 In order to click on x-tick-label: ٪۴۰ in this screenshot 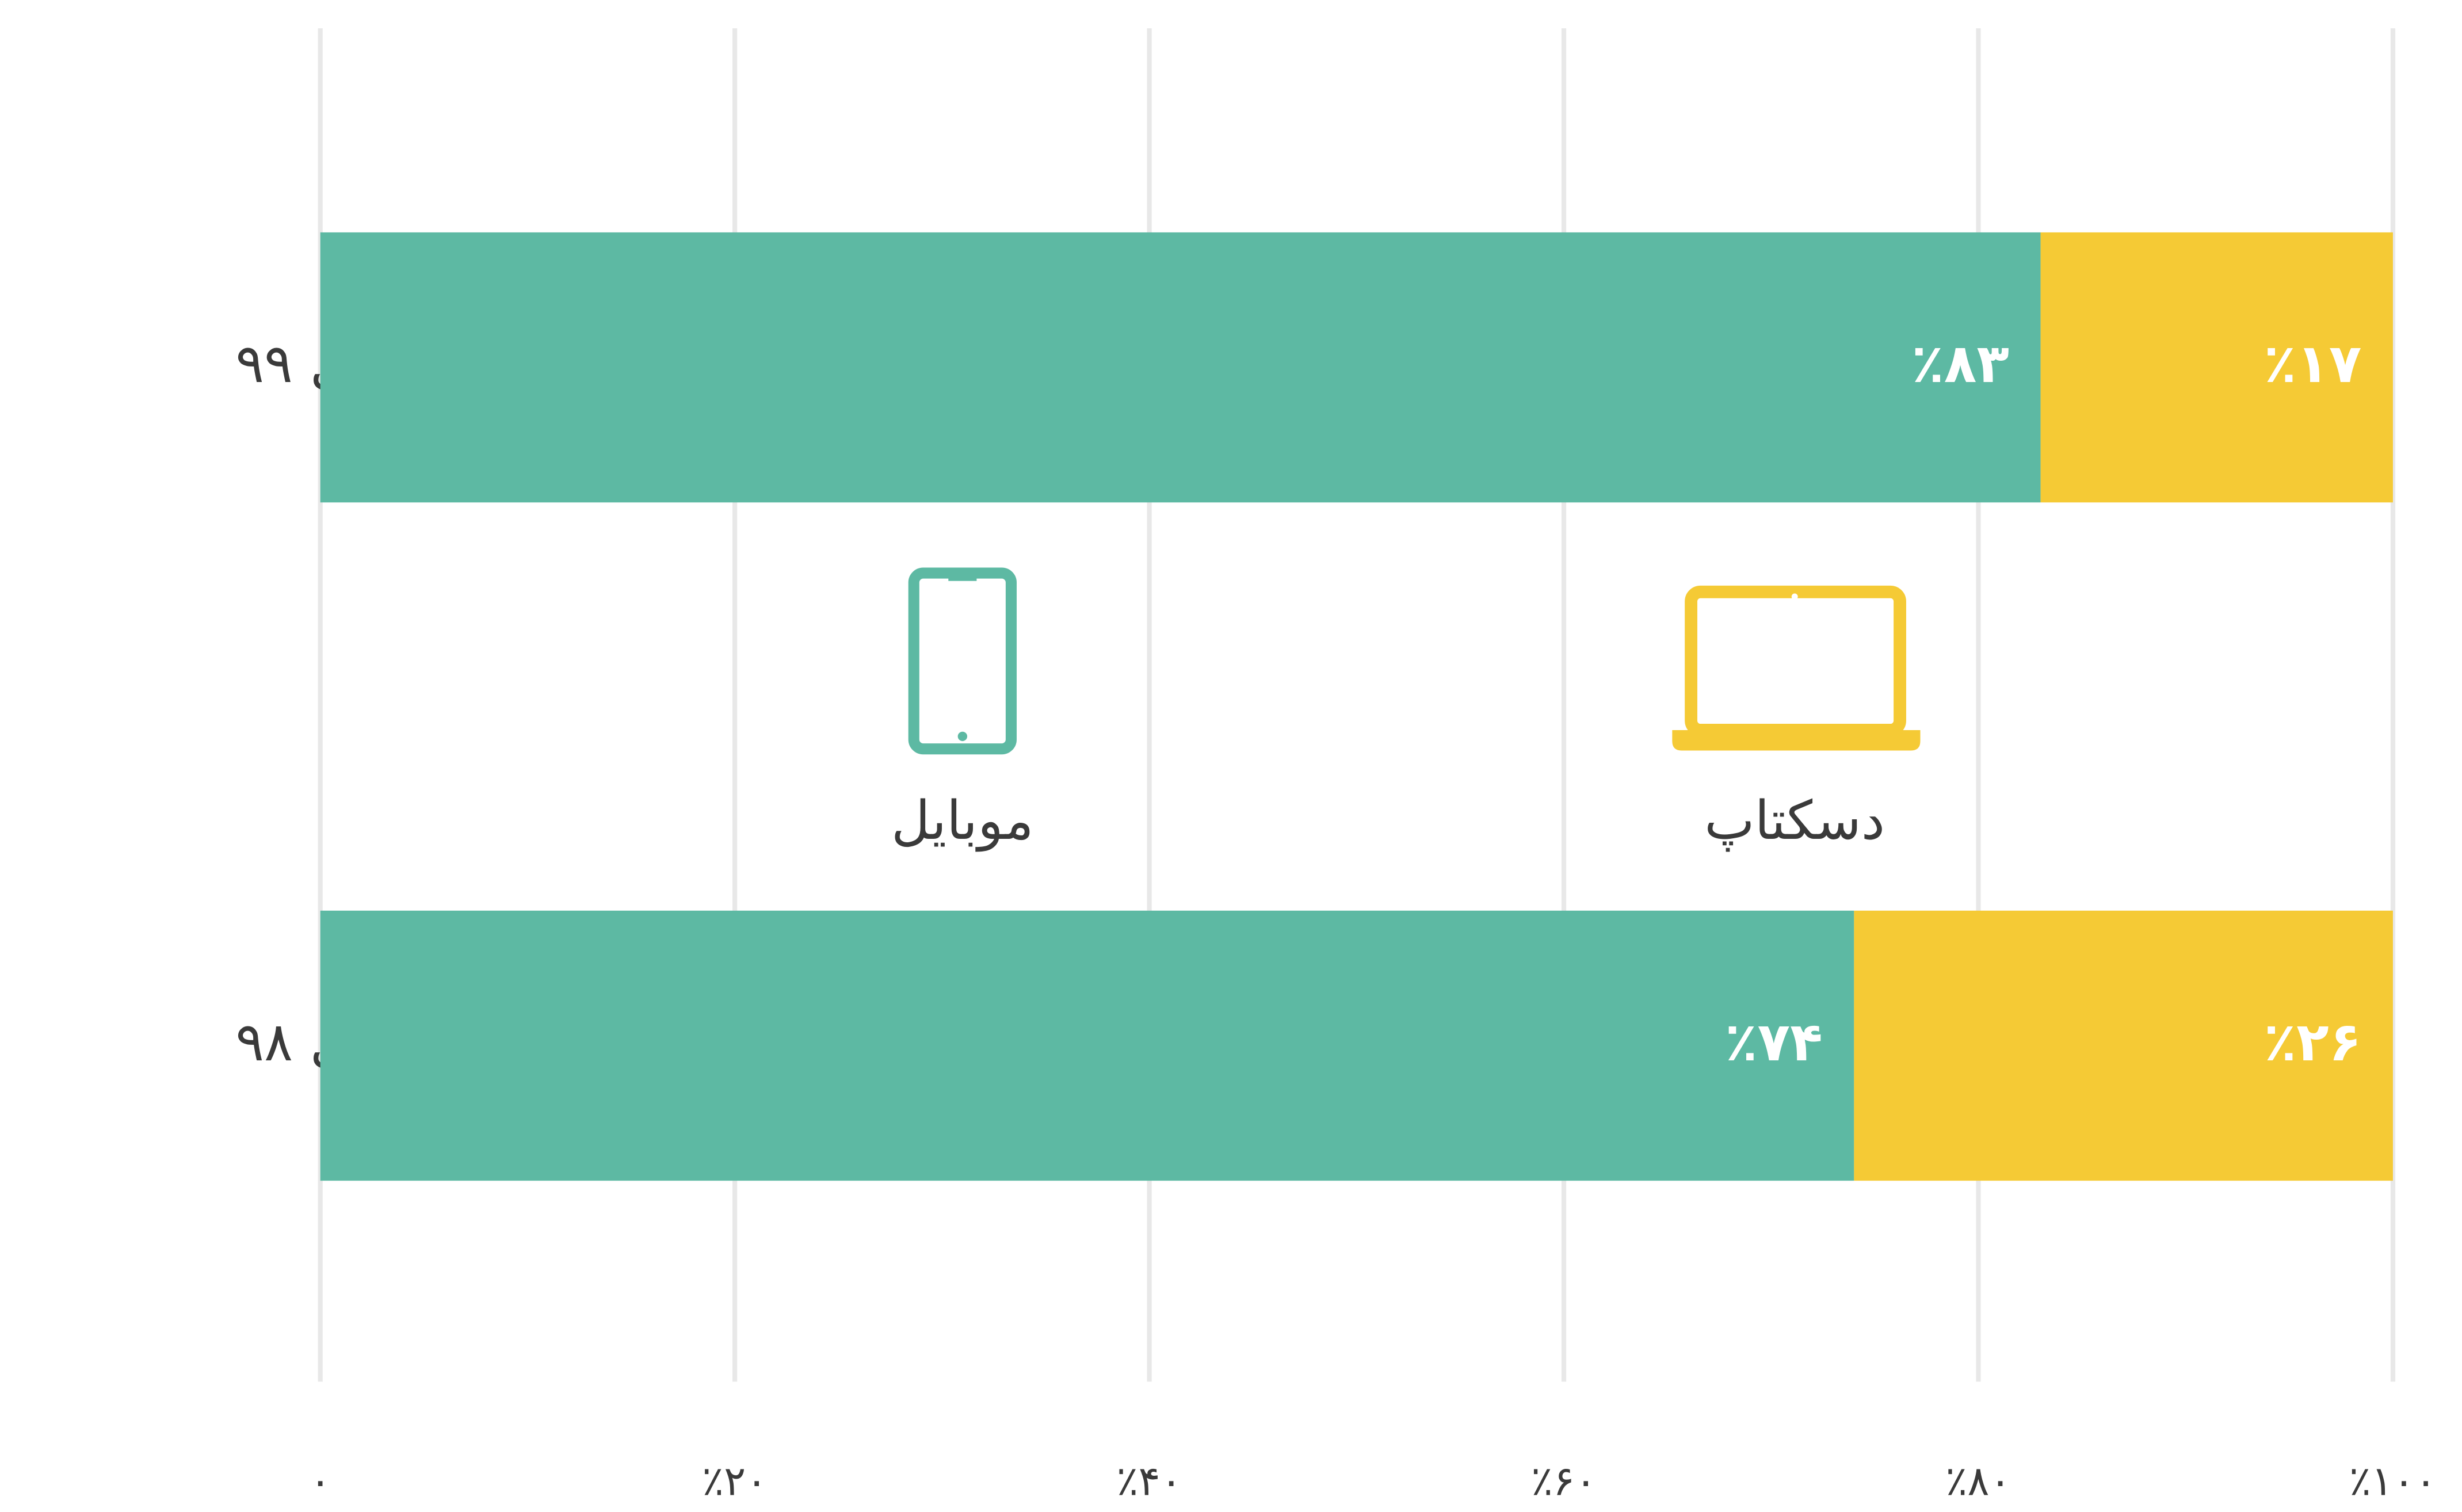, I will do `click(1149, 1481)`.